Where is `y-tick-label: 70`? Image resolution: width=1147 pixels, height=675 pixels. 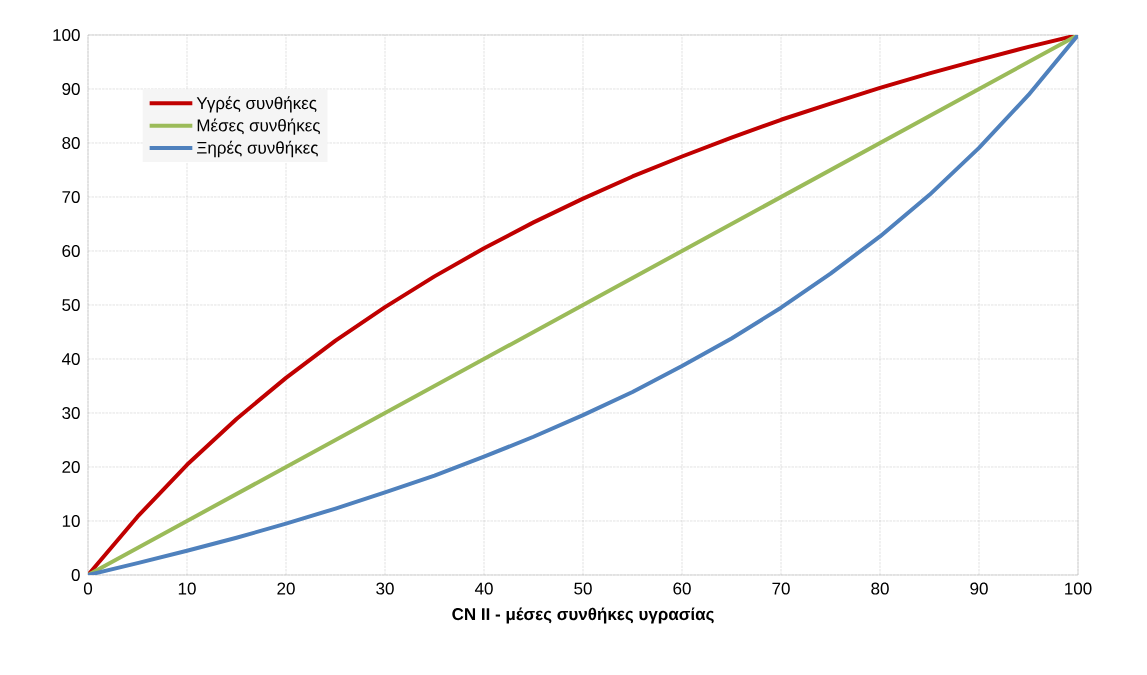
y-tick-label: 70 is located at coordinates (71, 197).